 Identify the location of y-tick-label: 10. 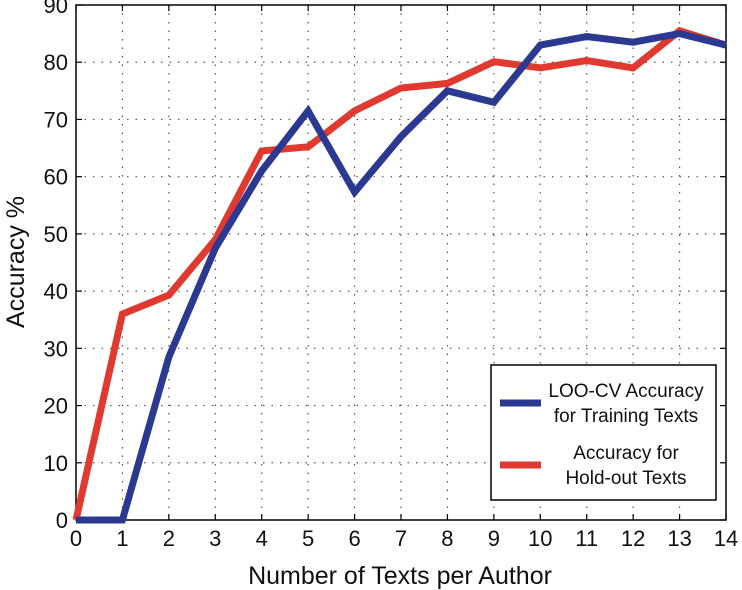
(56, 463).